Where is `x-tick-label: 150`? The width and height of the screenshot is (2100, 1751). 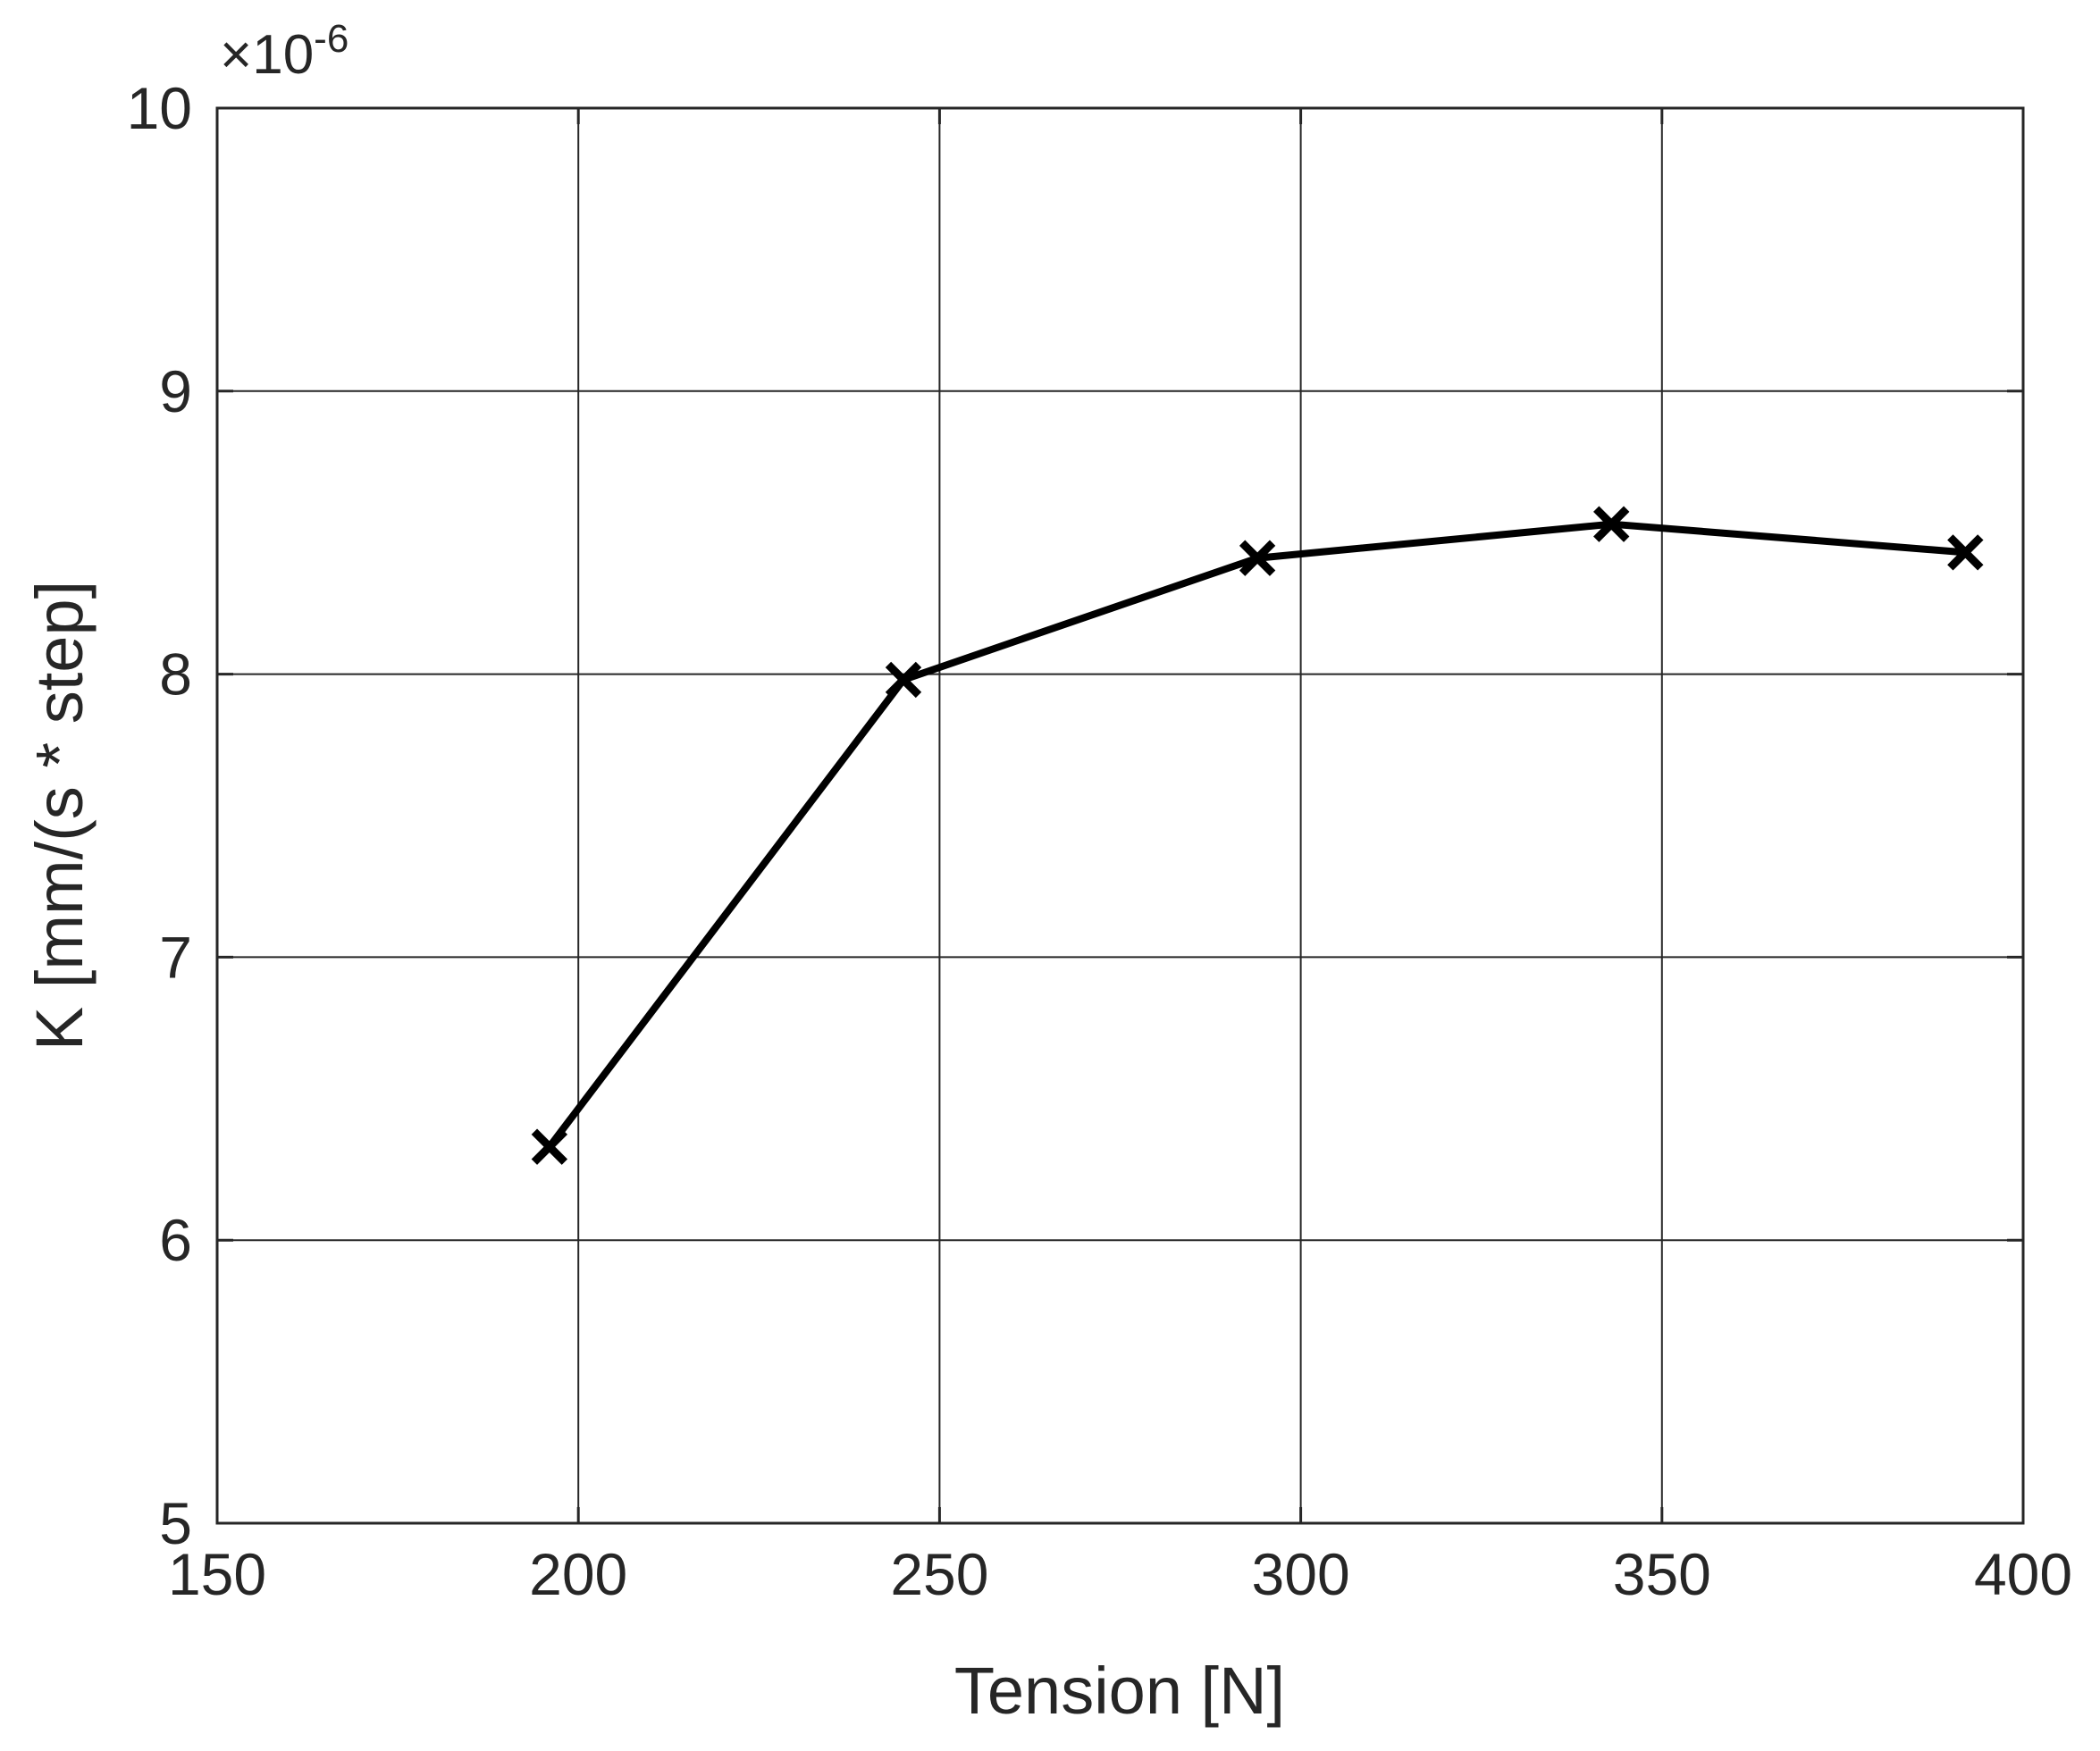 x-tick-label: 150 is located at coordinates (217, 1574).